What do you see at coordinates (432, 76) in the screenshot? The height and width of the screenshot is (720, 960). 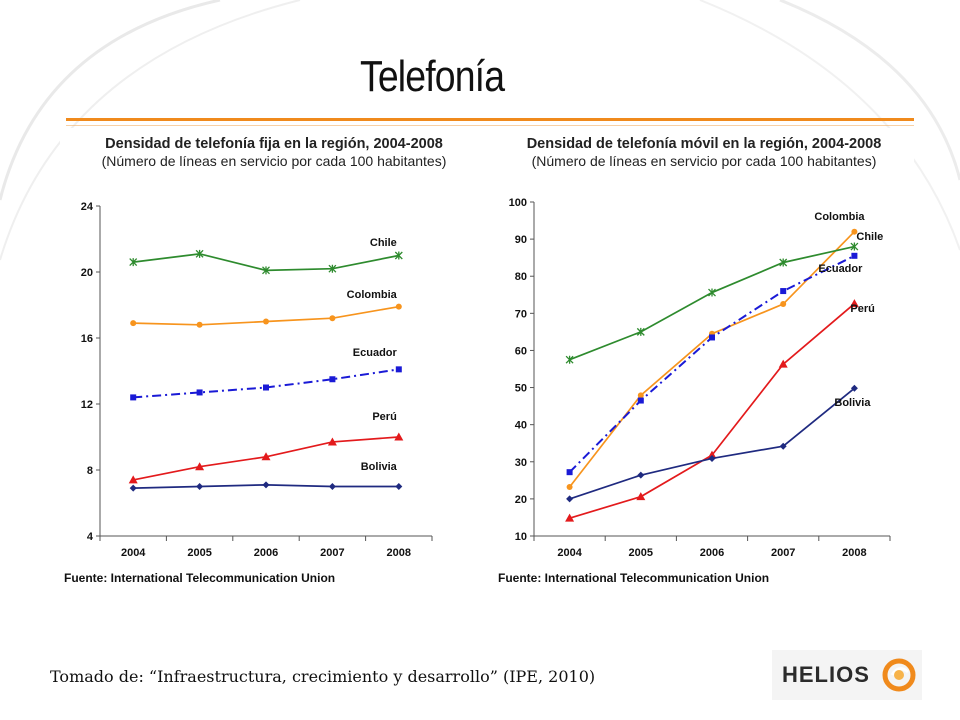 I see `slide-title: Telefonía` at bounding box center [432, 76].